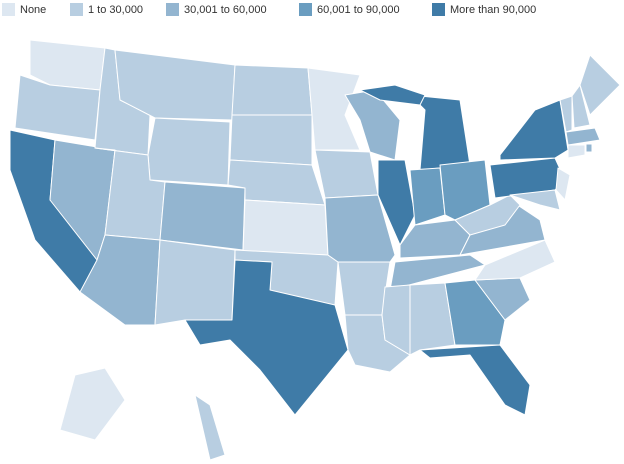  What do you see at coordinates (493, 10) in the screenshot?
I see `legend-label: More than 90,000` at bounding box center [493, 10].